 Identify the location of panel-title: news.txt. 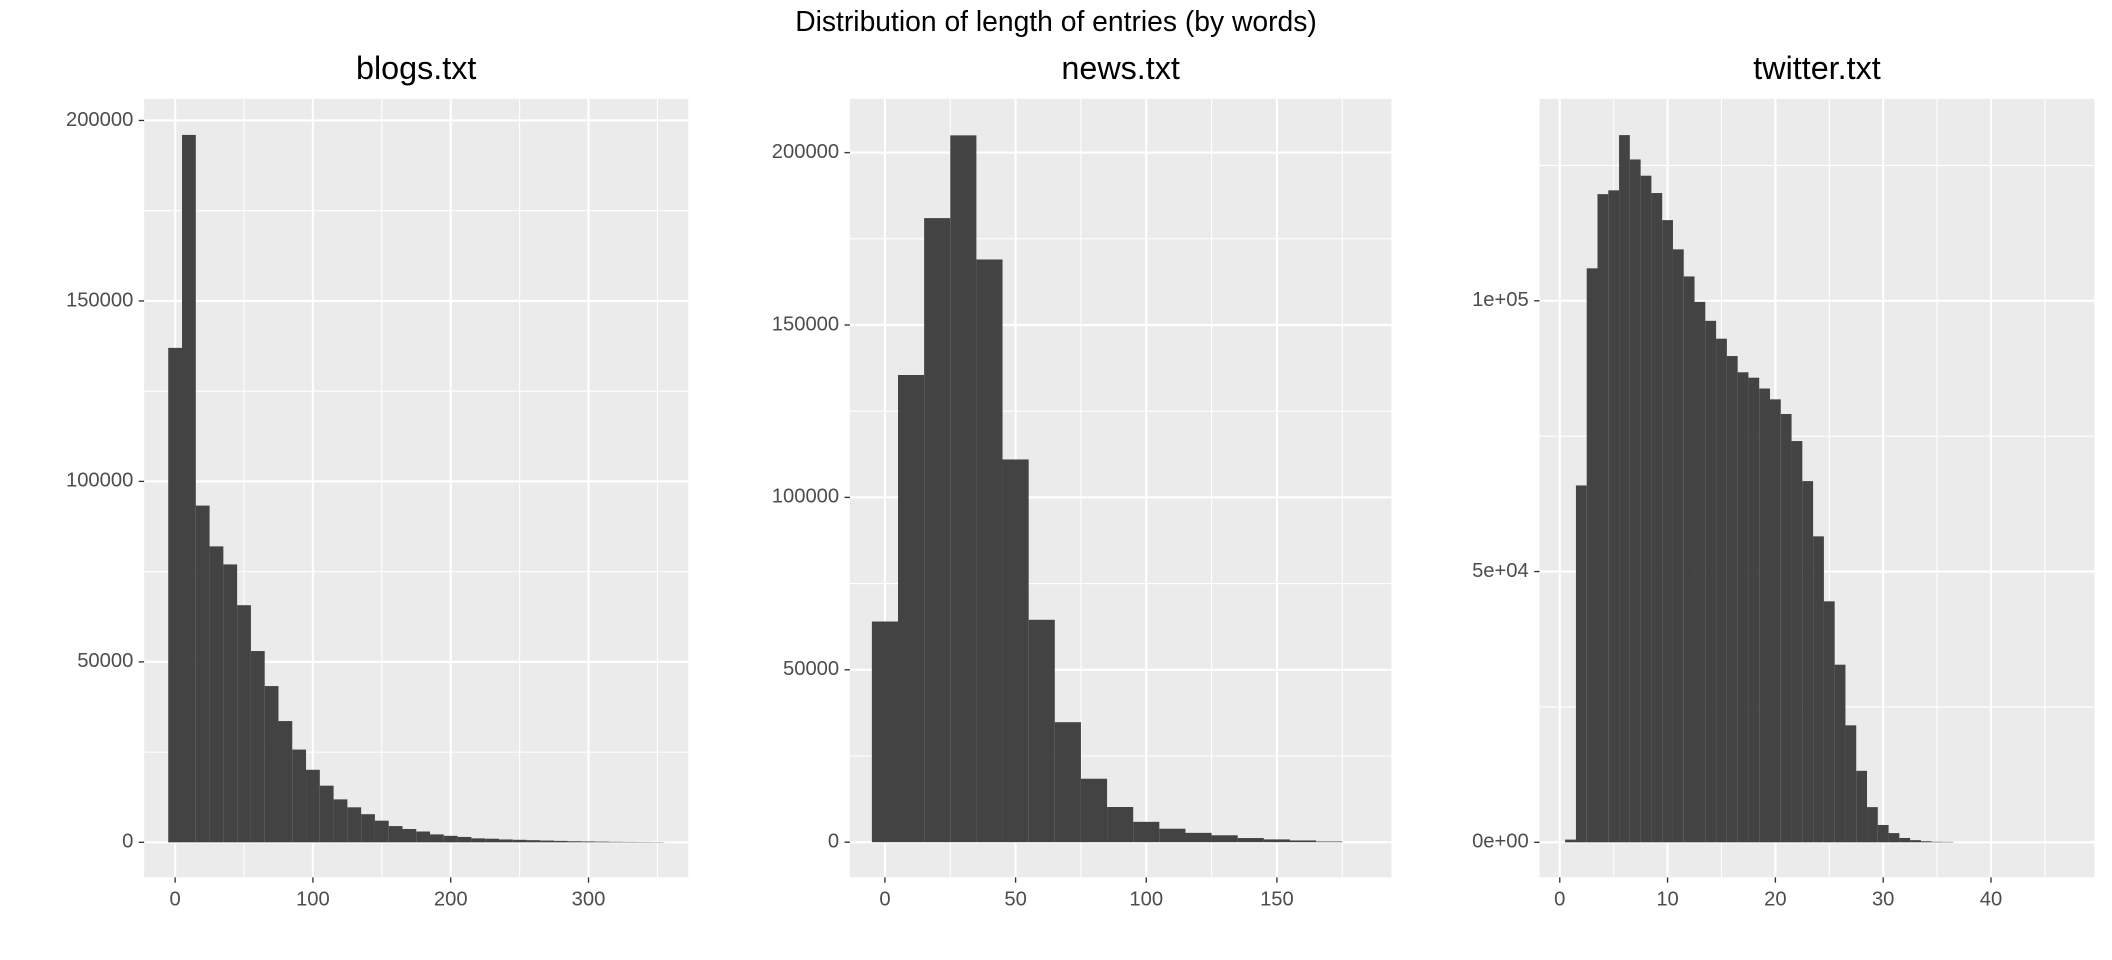
(1120, 68).